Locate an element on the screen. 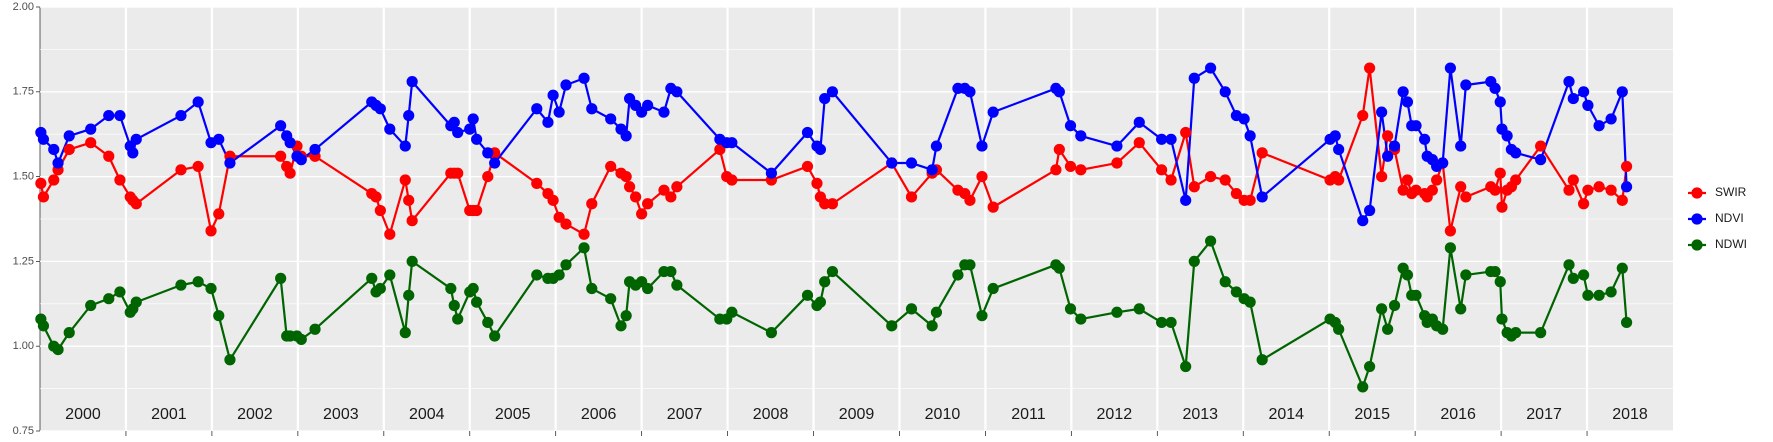 Image resolution: width=1773 pixels, height=442 pixels. x-tick-label: 2004 is located at coordinates (427, 414).